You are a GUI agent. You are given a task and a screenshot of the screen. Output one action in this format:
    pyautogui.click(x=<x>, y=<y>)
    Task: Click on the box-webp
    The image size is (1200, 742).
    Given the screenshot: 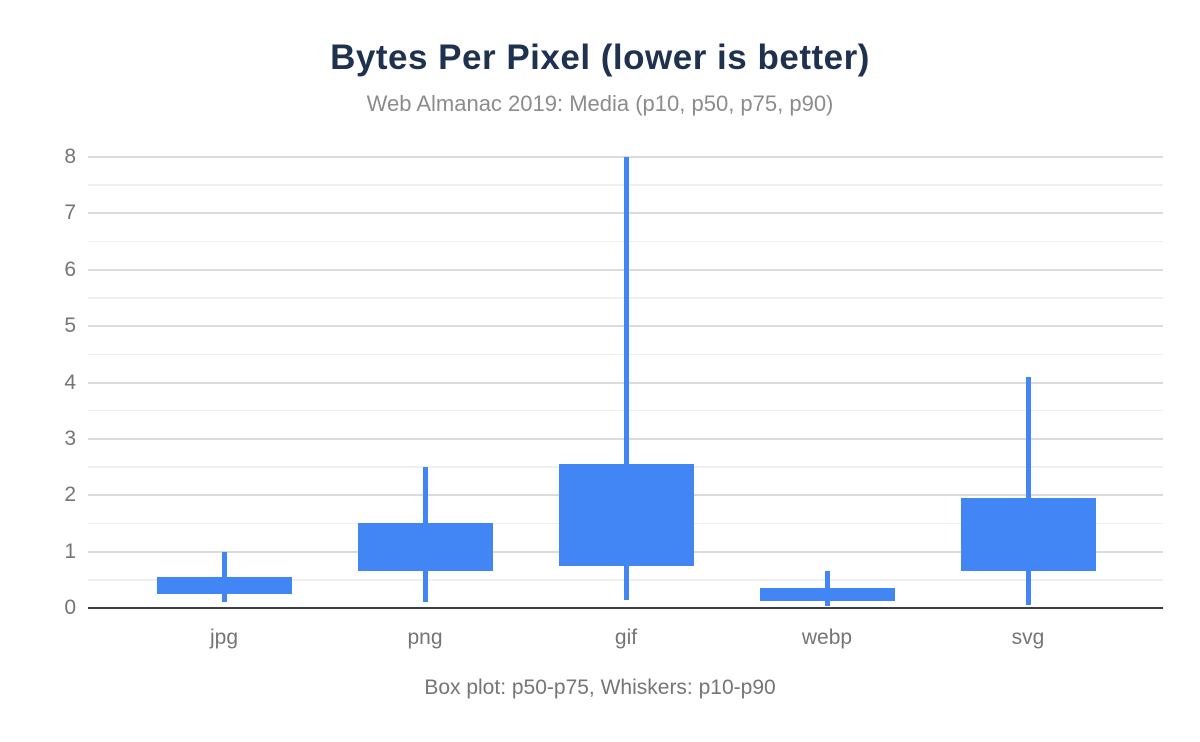 What is the action you would take?
    pyautogui.click(x=827, y=595)
    